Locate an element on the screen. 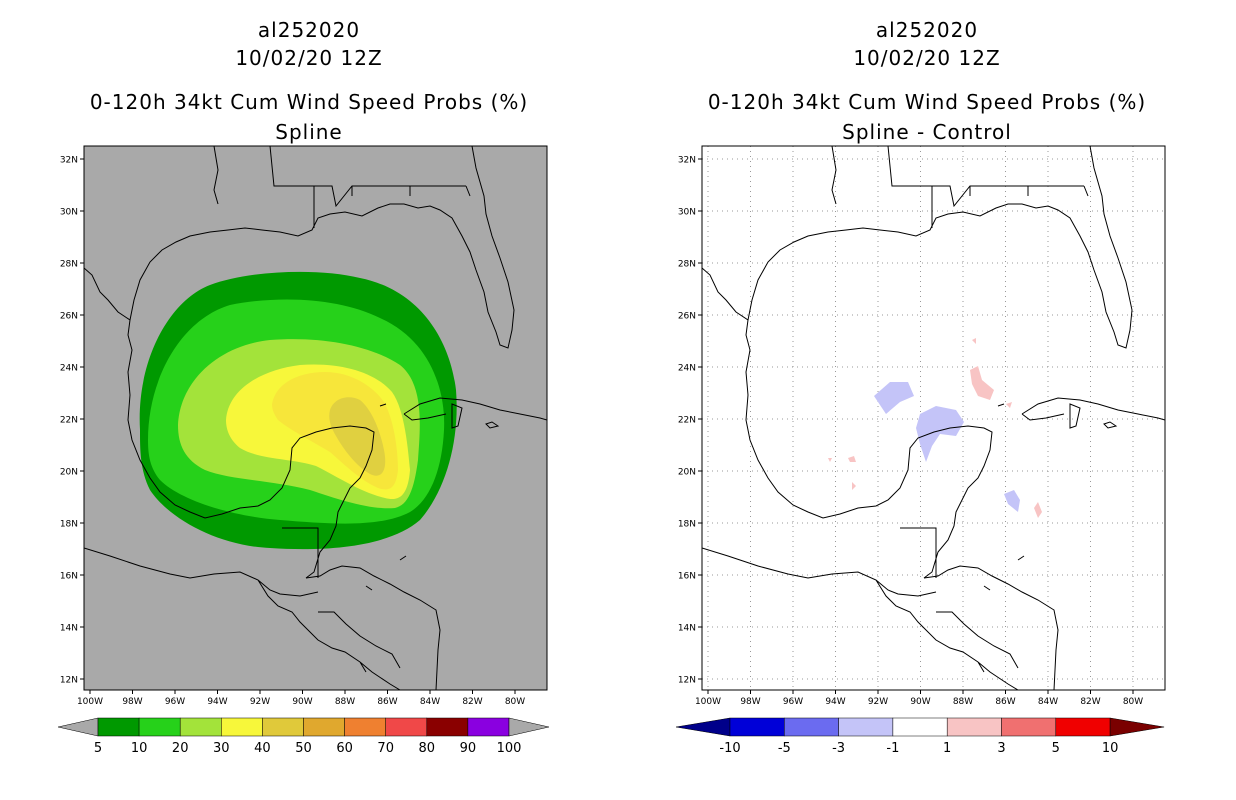  lon-label: 96W is located at coordinates (175, 702).